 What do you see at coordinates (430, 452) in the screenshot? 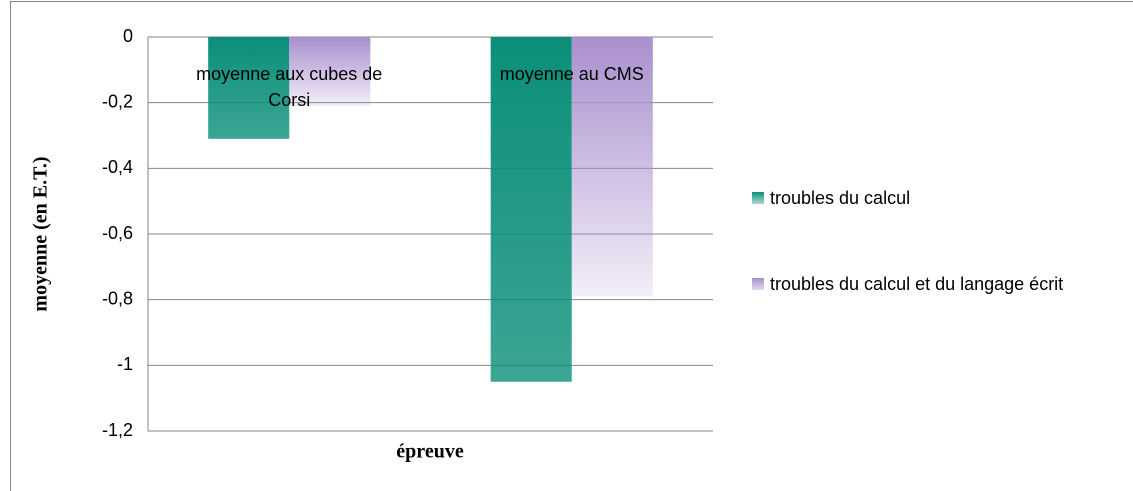
I see `x-axis-title: épreuve` at bounding box center [430, 452].